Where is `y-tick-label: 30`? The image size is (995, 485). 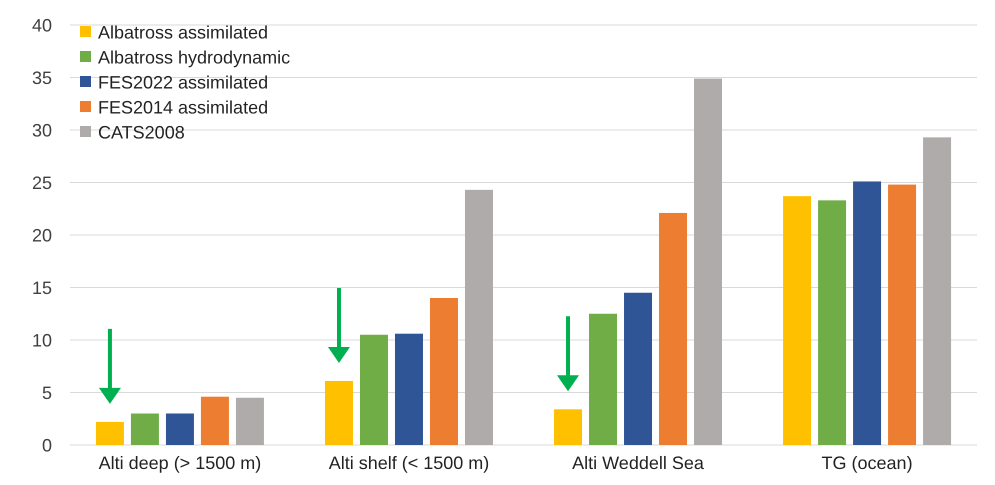
y-tick-label: 30 is located at coordinates (42, 130).